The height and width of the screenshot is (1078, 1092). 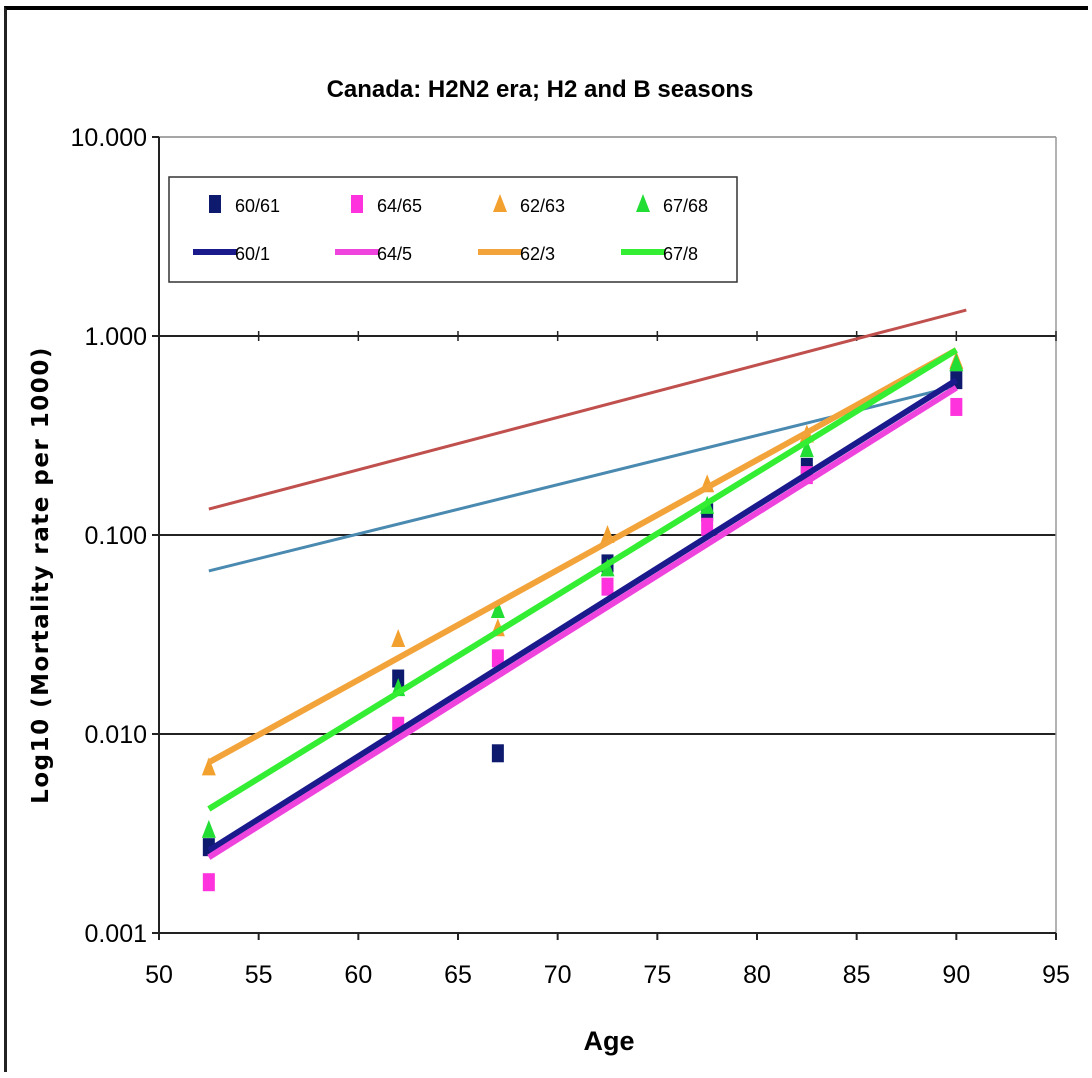 I want to click on x-tick-label: 70, so click(x=558, y=975).